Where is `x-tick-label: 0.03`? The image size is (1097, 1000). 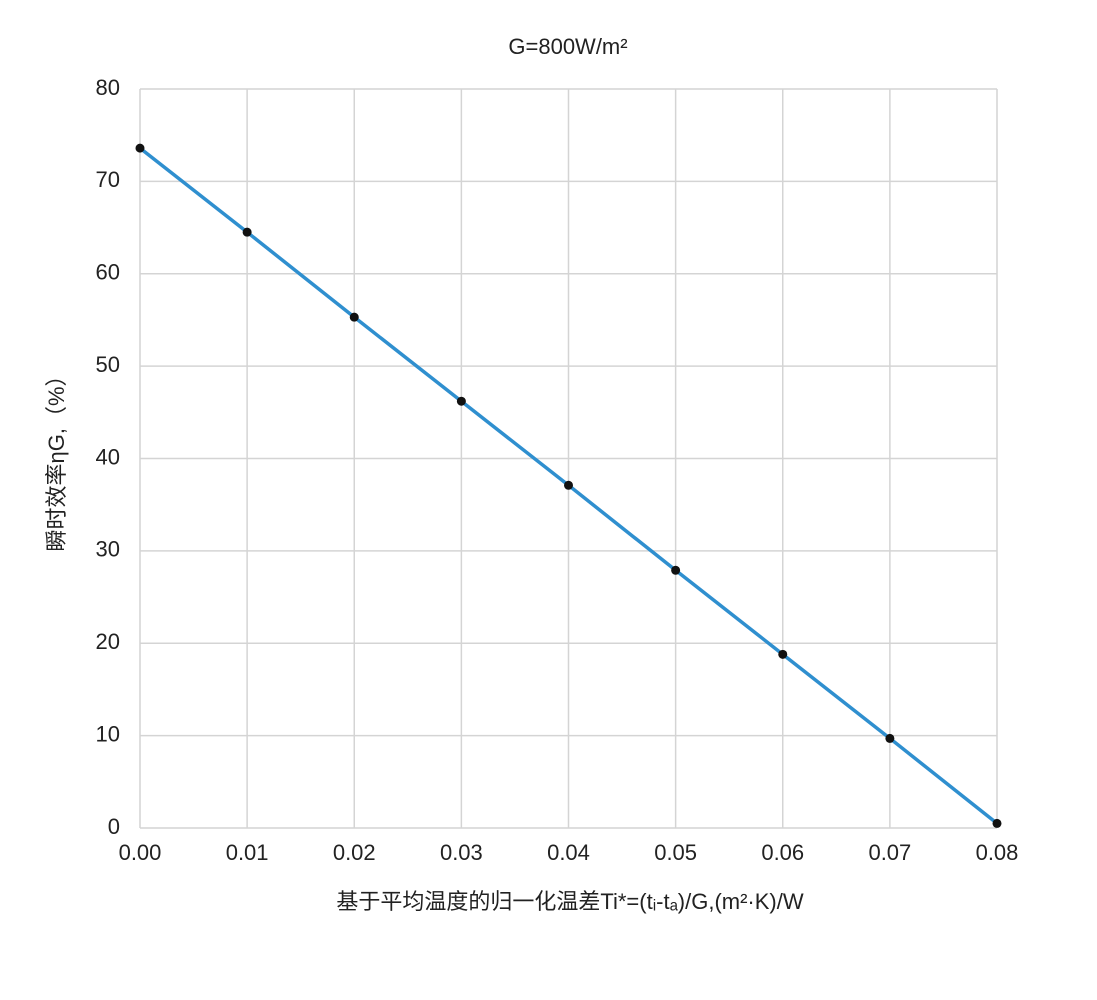 x-tick-label: 0.03 is located at coordinates (461, 852).